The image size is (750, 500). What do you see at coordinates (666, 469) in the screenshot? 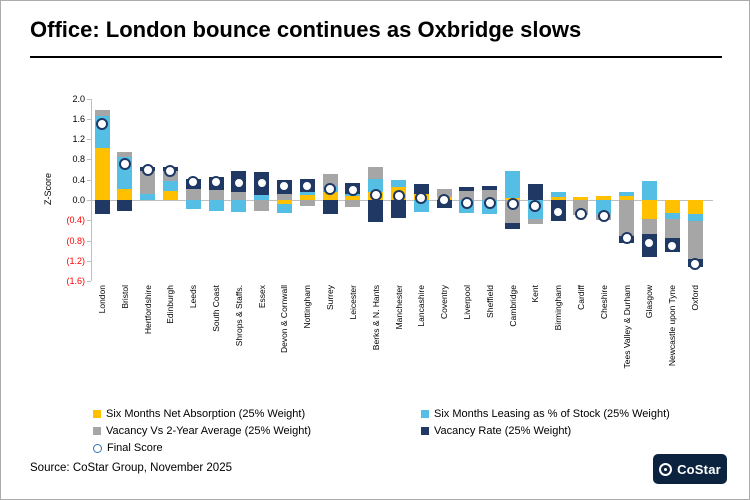
I see `costar-logo-icon` at bounding box center [666, 469].